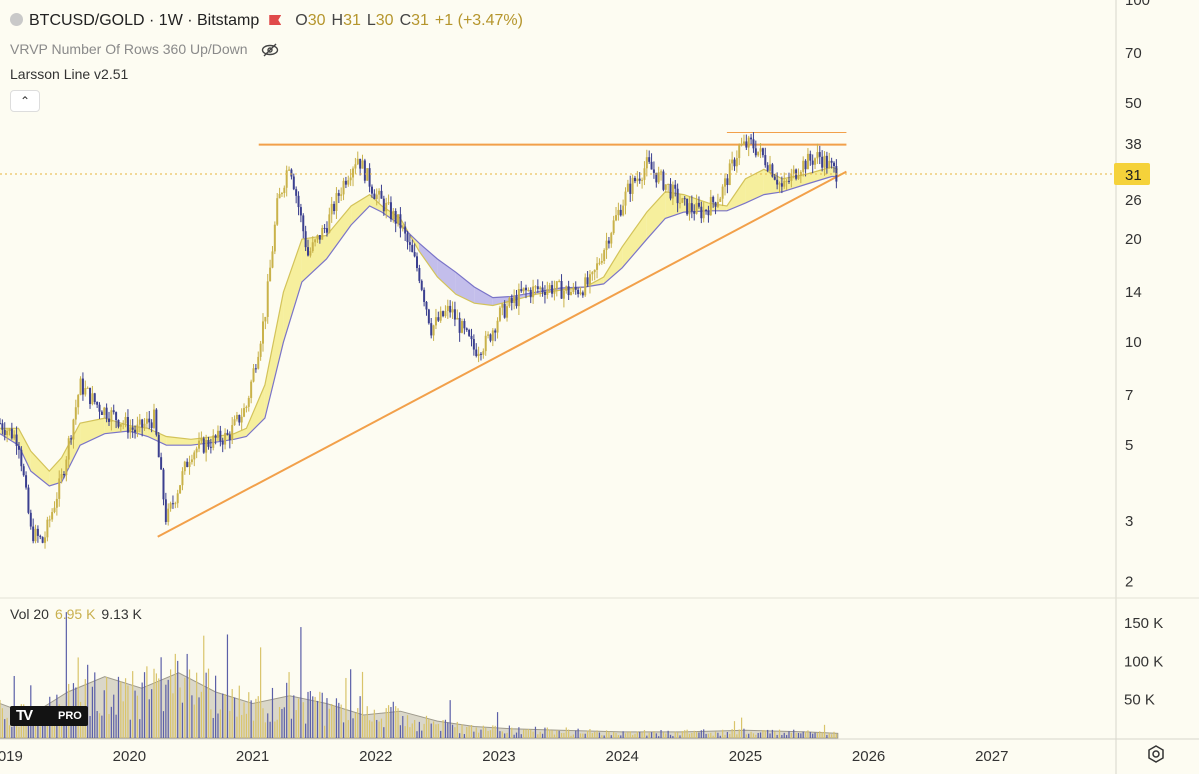 The image size is (1199, 774). I want to click on volume-tick-label: 50 K, so click(1139, 700).